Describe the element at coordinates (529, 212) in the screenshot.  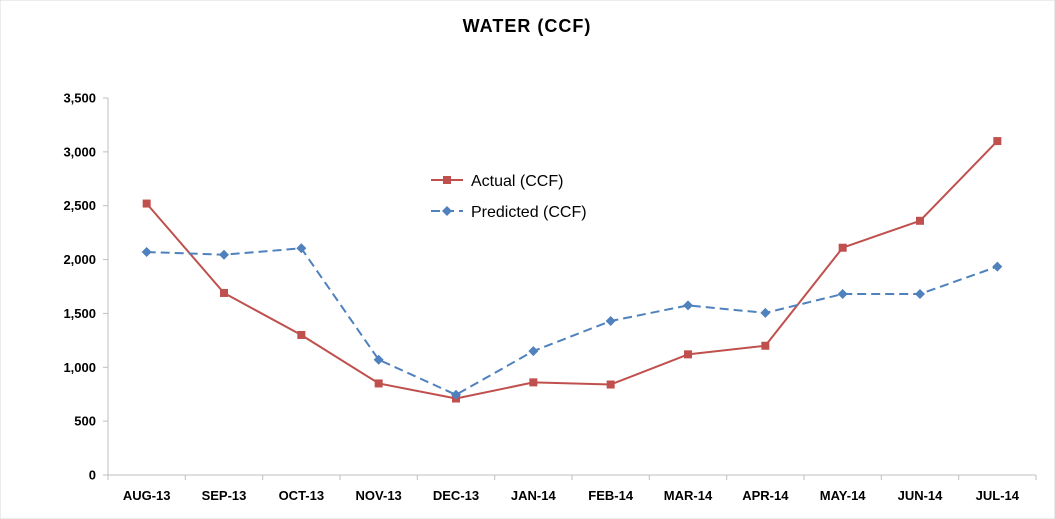
I see `legend-label: Predicted (CCF)` at that location.